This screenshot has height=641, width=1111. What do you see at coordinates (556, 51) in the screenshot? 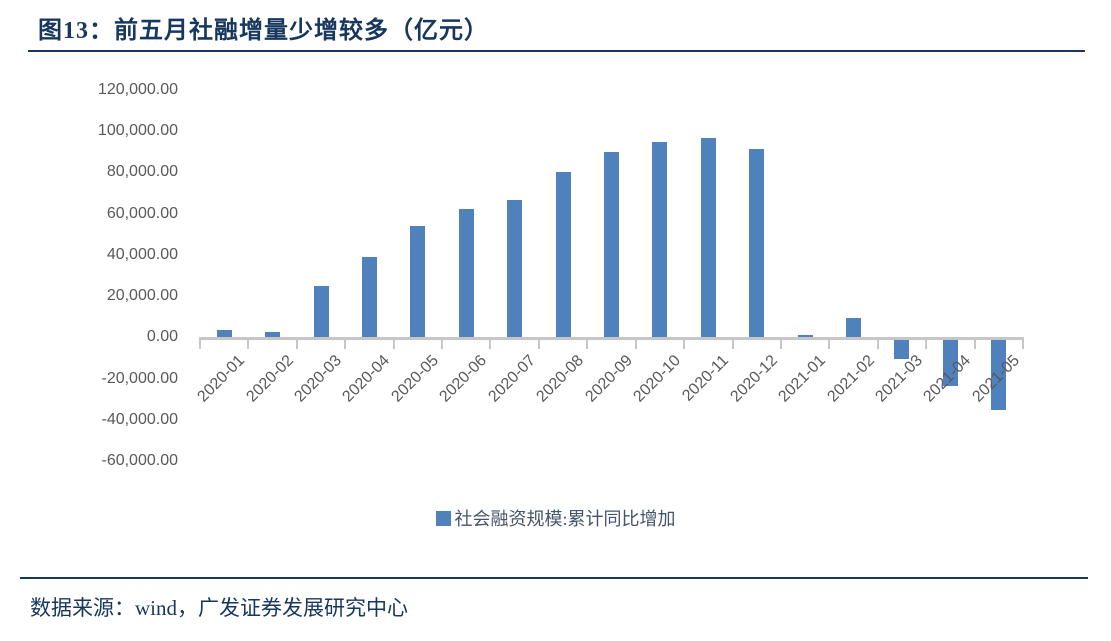
I see `title-divider` at bounding box center [556, 51].